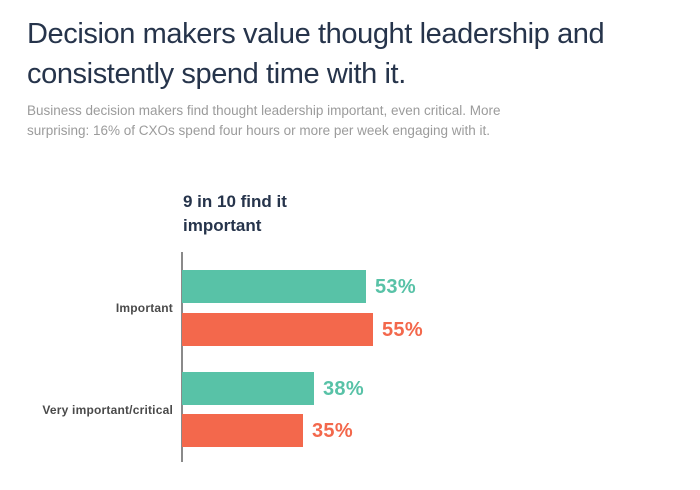 Image resolution: width=700 pixels, height=490 pixels. Describe the element at coordinates (395, 287) in the screenshot. I see `bar-value-label: 53%` at that location.